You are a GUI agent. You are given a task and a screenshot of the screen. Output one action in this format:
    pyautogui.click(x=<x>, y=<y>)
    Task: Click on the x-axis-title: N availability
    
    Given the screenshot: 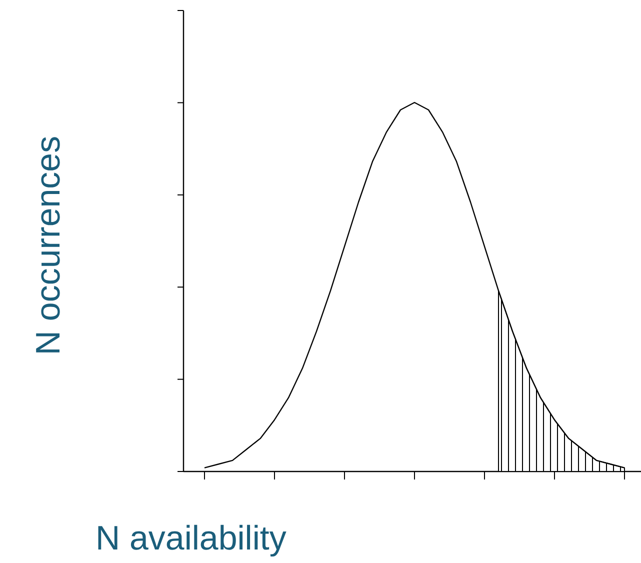 What is the action you would take?
    pyautogui.click(x=191, y=539)
    